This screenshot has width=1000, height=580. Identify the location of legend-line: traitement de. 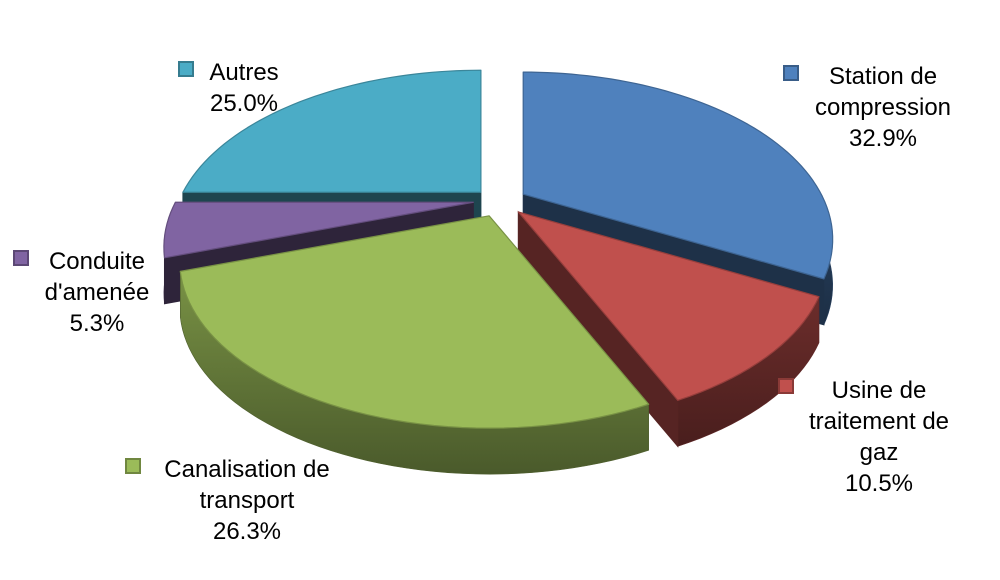
(879, 421).